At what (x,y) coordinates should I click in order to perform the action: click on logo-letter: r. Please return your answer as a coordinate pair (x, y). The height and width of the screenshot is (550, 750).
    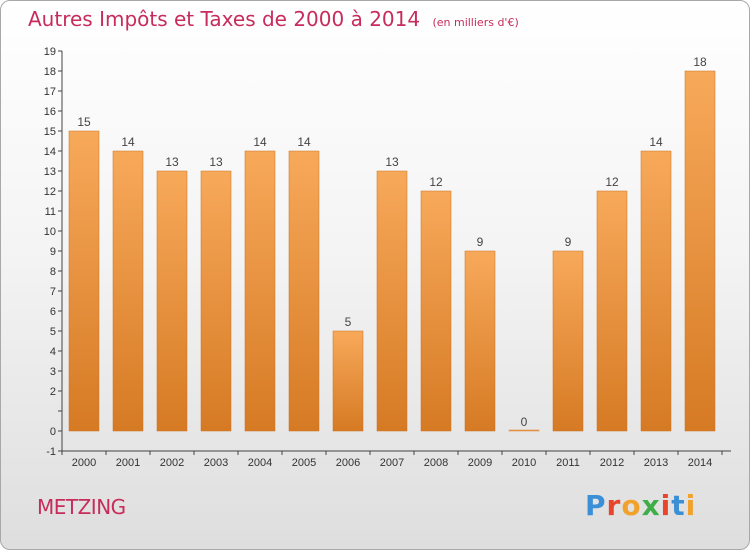
    Looking at the image, I should click on (614, 505).